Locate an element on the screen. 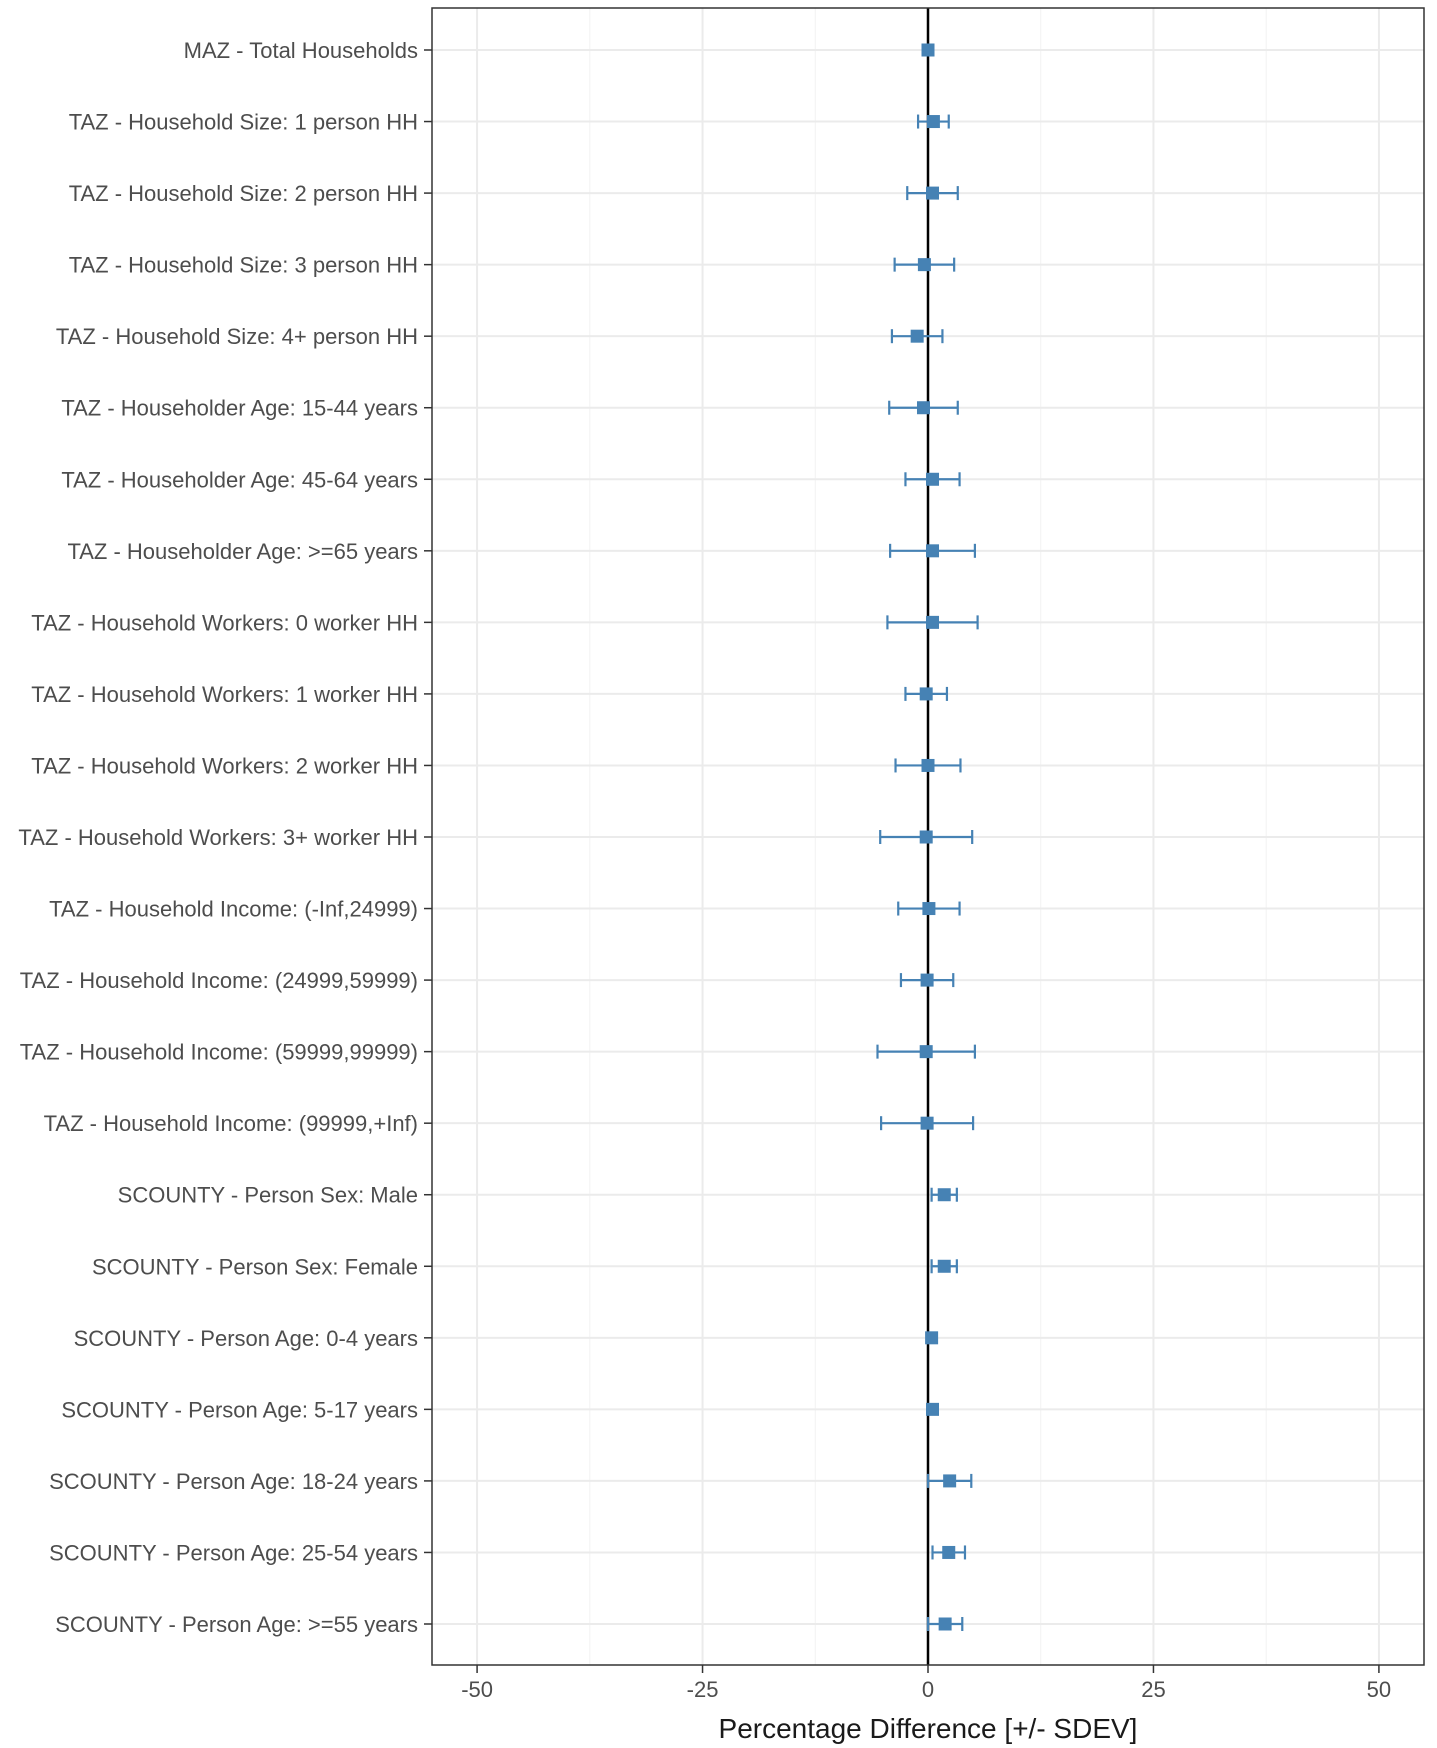 The width and height of the screenshot is (1437, 1748). y-tick-label: SCOUNTY - Person Sex: Female is located at coordinates (255, 1266).